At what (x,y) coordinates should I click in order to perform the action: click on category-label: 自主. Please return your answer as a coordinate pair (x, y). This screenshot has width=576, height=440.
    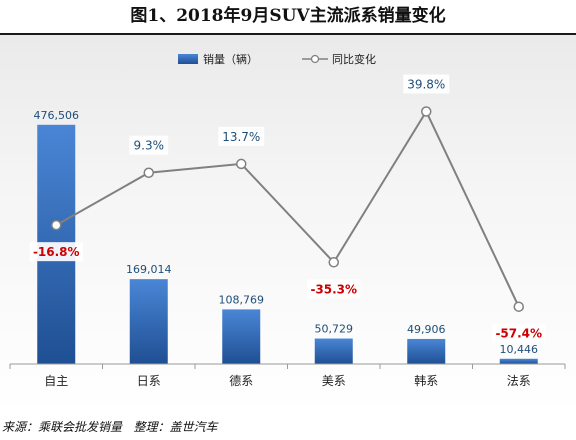
    Looking at the image, I should click on (56, 381).